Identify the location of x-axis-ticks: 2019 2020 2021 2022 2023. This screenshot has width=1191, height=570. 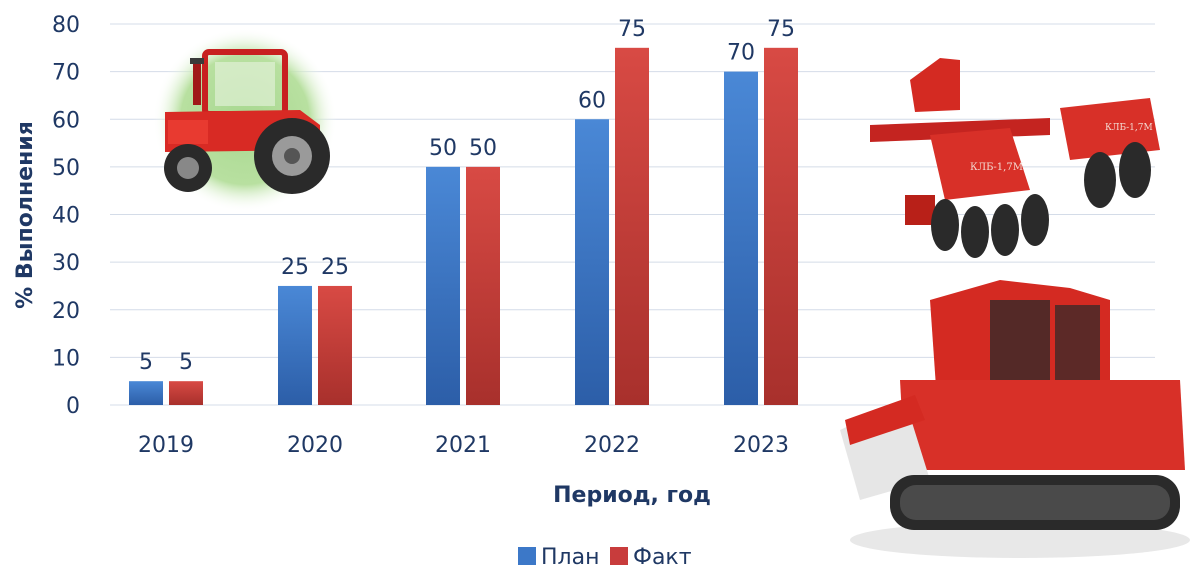
(463, 445).